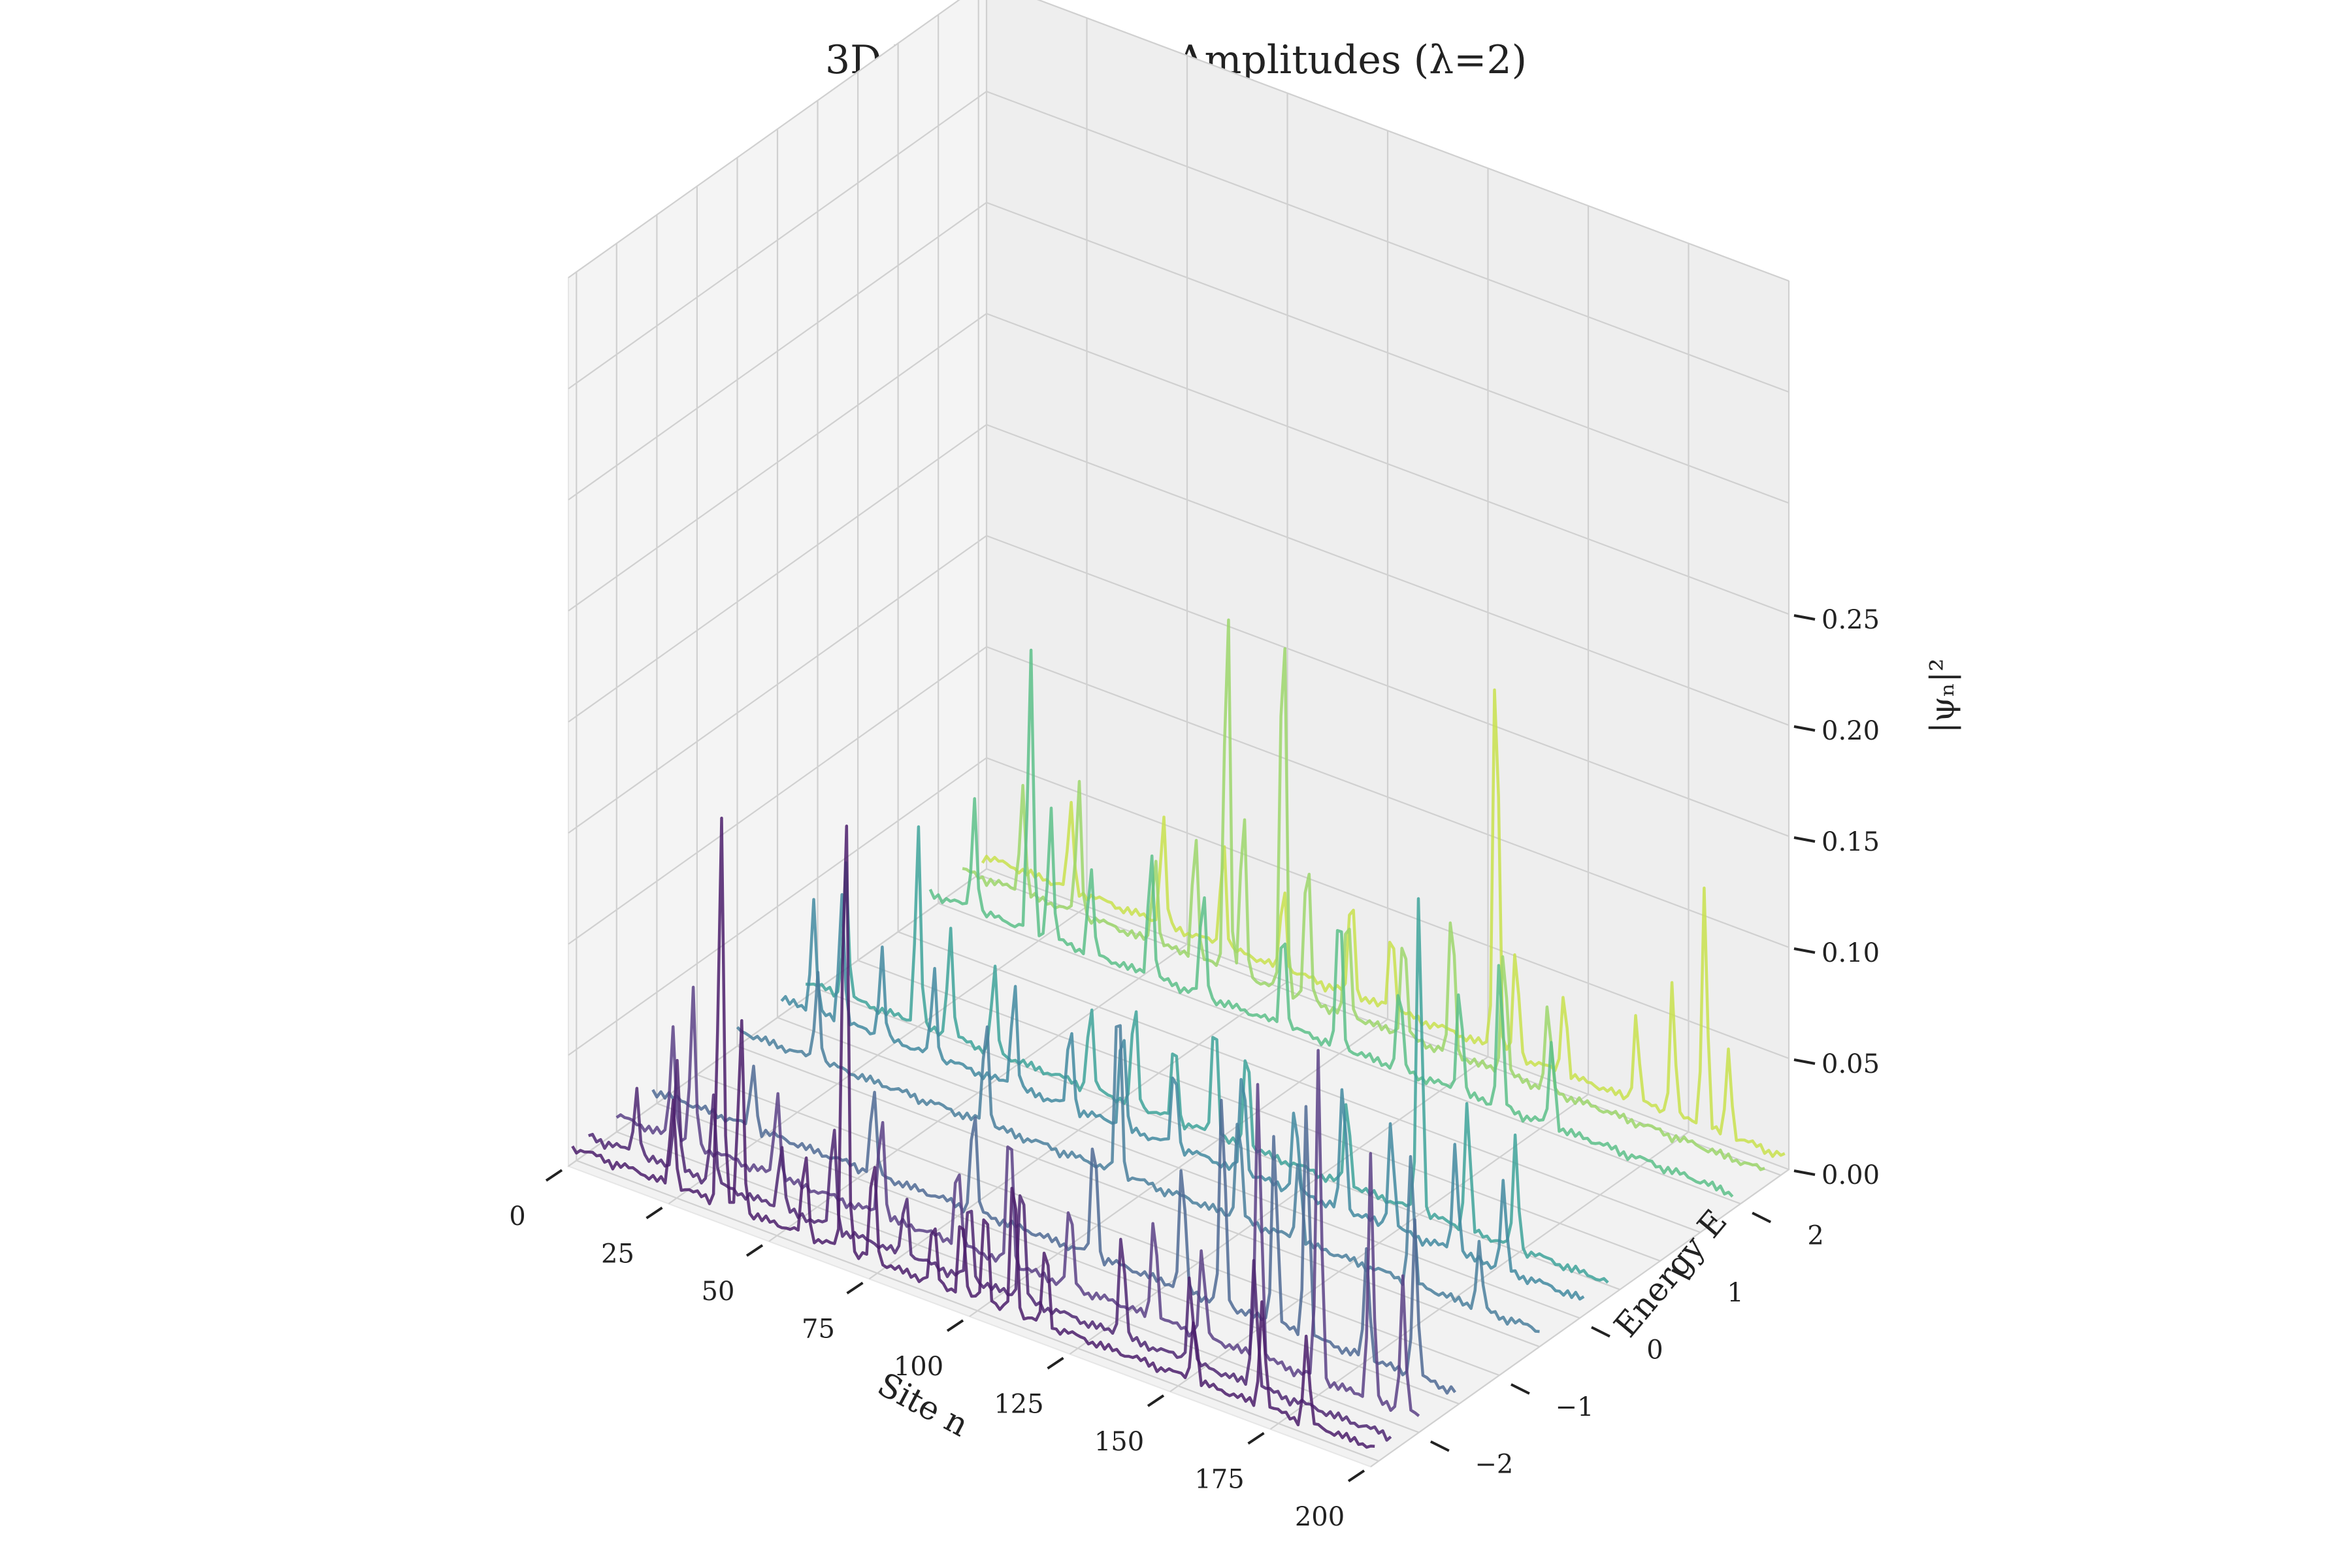 Image resolution: width=2352 pixels, height=1568 pixels. Describe the element at coordinates (918, 1367) in the screenshot. I see `x-tick-label: 100` at that location.